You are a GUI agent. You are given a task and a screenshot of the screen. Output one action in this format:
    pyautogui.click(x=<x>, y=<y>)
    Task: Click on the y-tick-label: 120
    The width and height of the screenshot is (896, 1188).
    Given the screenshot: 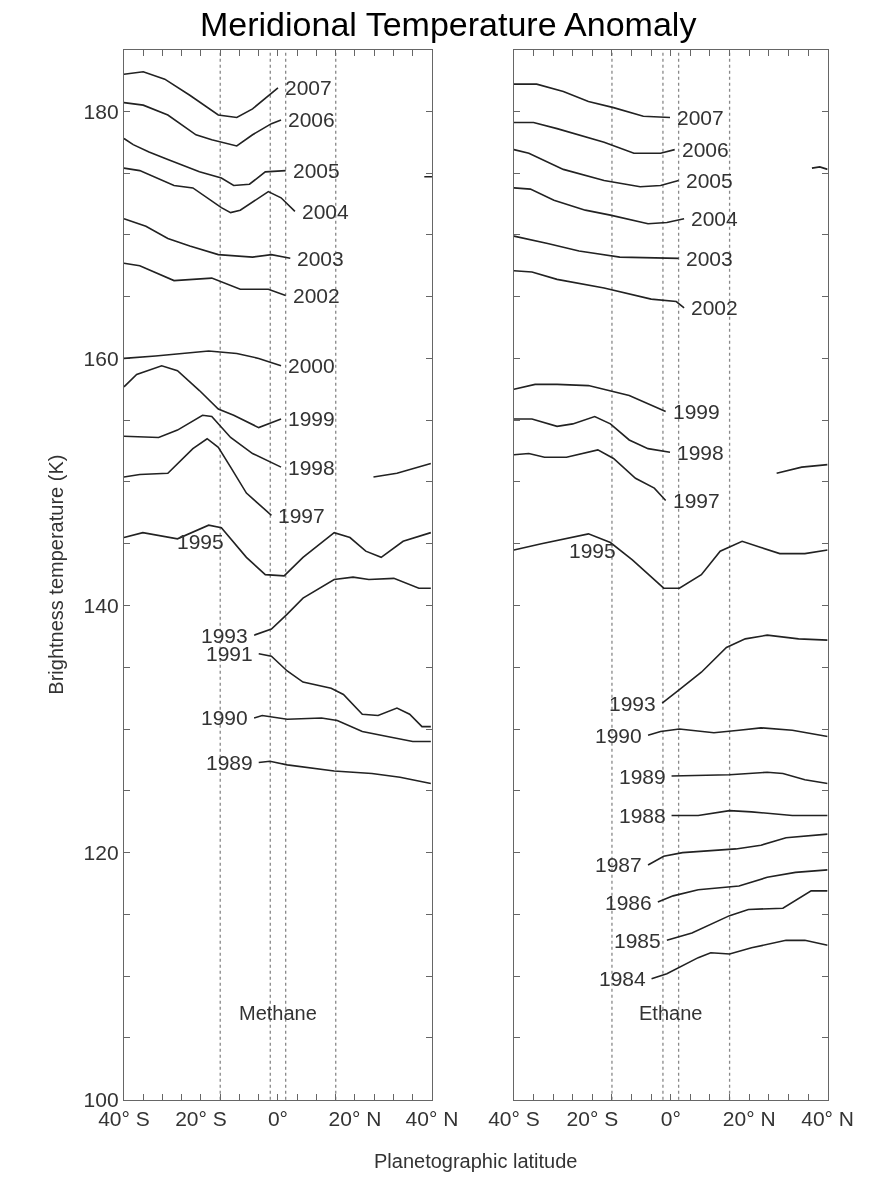 What is the action you would take?
    pyautogui.click(x=101, y=852)
    